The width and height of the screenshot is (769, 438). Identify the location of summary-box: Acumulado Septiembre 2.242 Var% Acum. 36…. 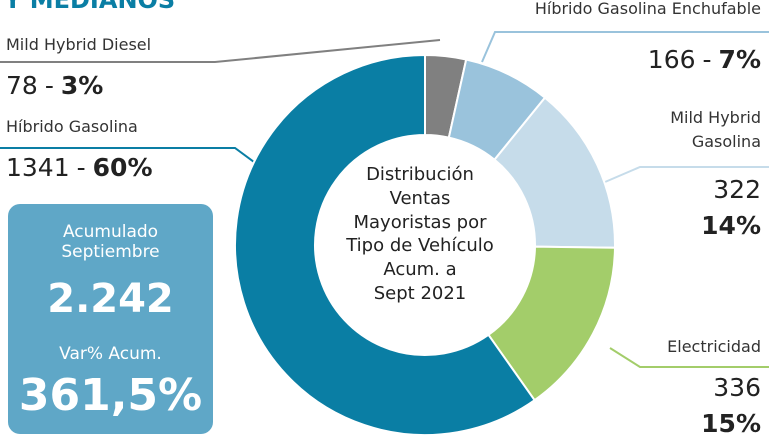
(110, 319).